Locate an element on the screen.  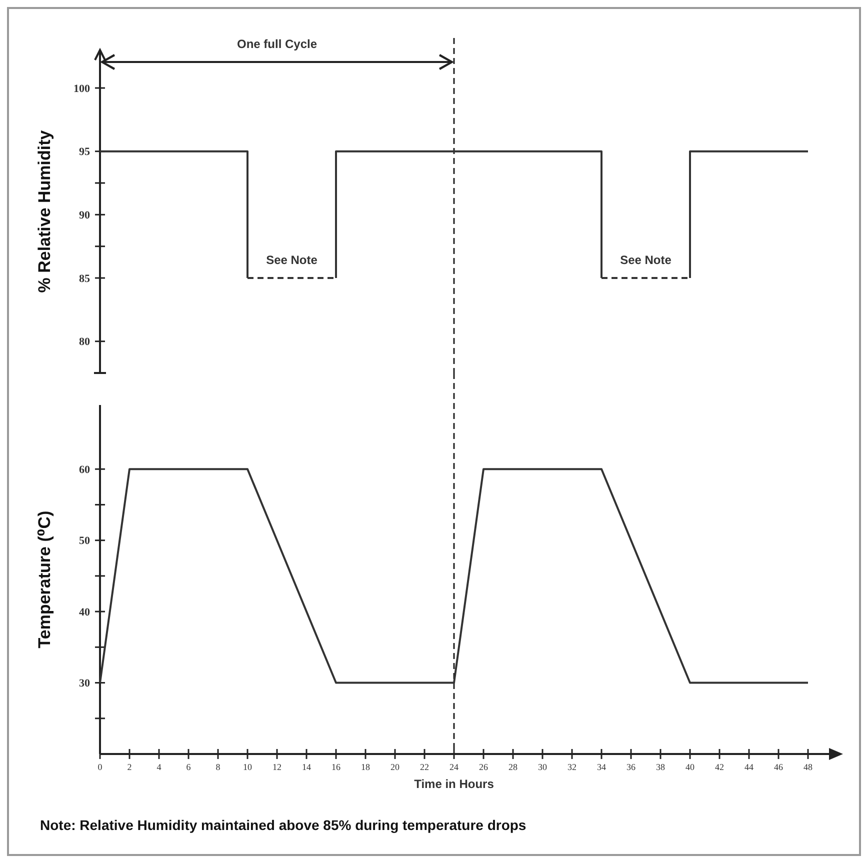
x-tick-label: 12 is located at coordinates (277, 767).